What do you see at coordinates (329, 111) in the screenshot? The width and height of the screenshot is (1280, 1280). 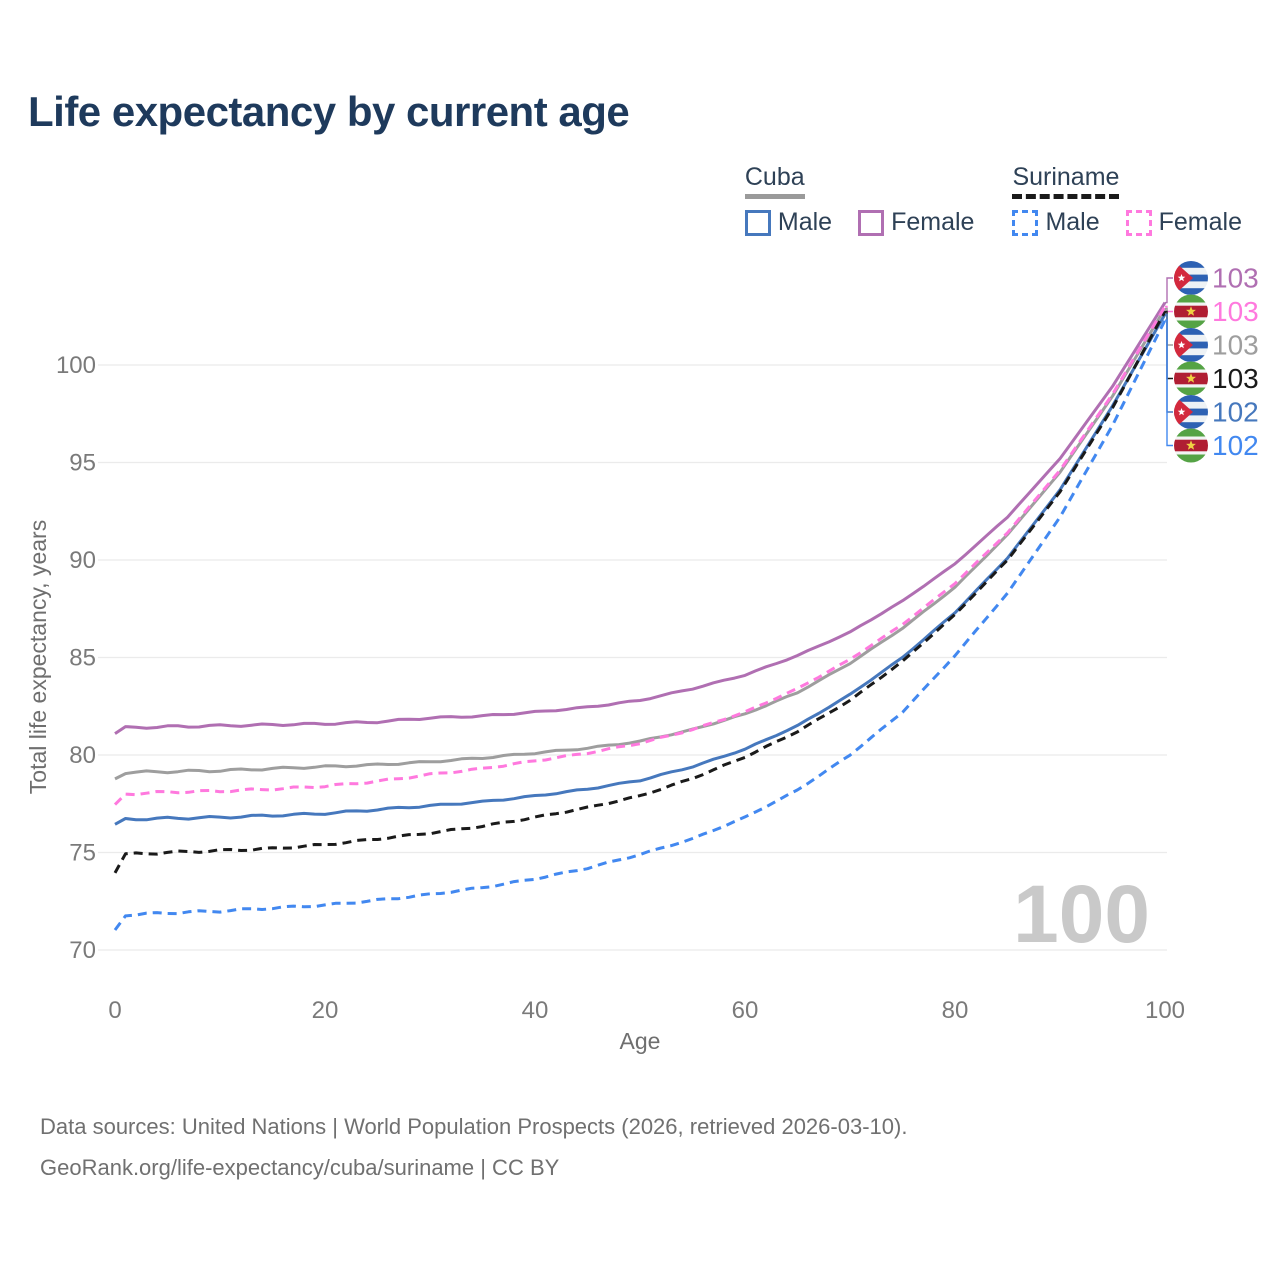 I see `page-title: Life expectancy by current age` at bounding box center [329, 111].